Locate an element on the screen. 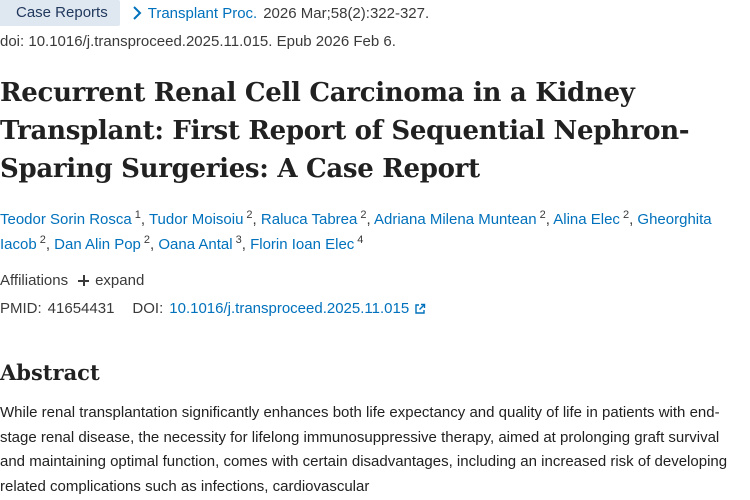 The image size is (750, 500). author-item: Gheorghita Iacob 2, is located at coordinates (356, 232).